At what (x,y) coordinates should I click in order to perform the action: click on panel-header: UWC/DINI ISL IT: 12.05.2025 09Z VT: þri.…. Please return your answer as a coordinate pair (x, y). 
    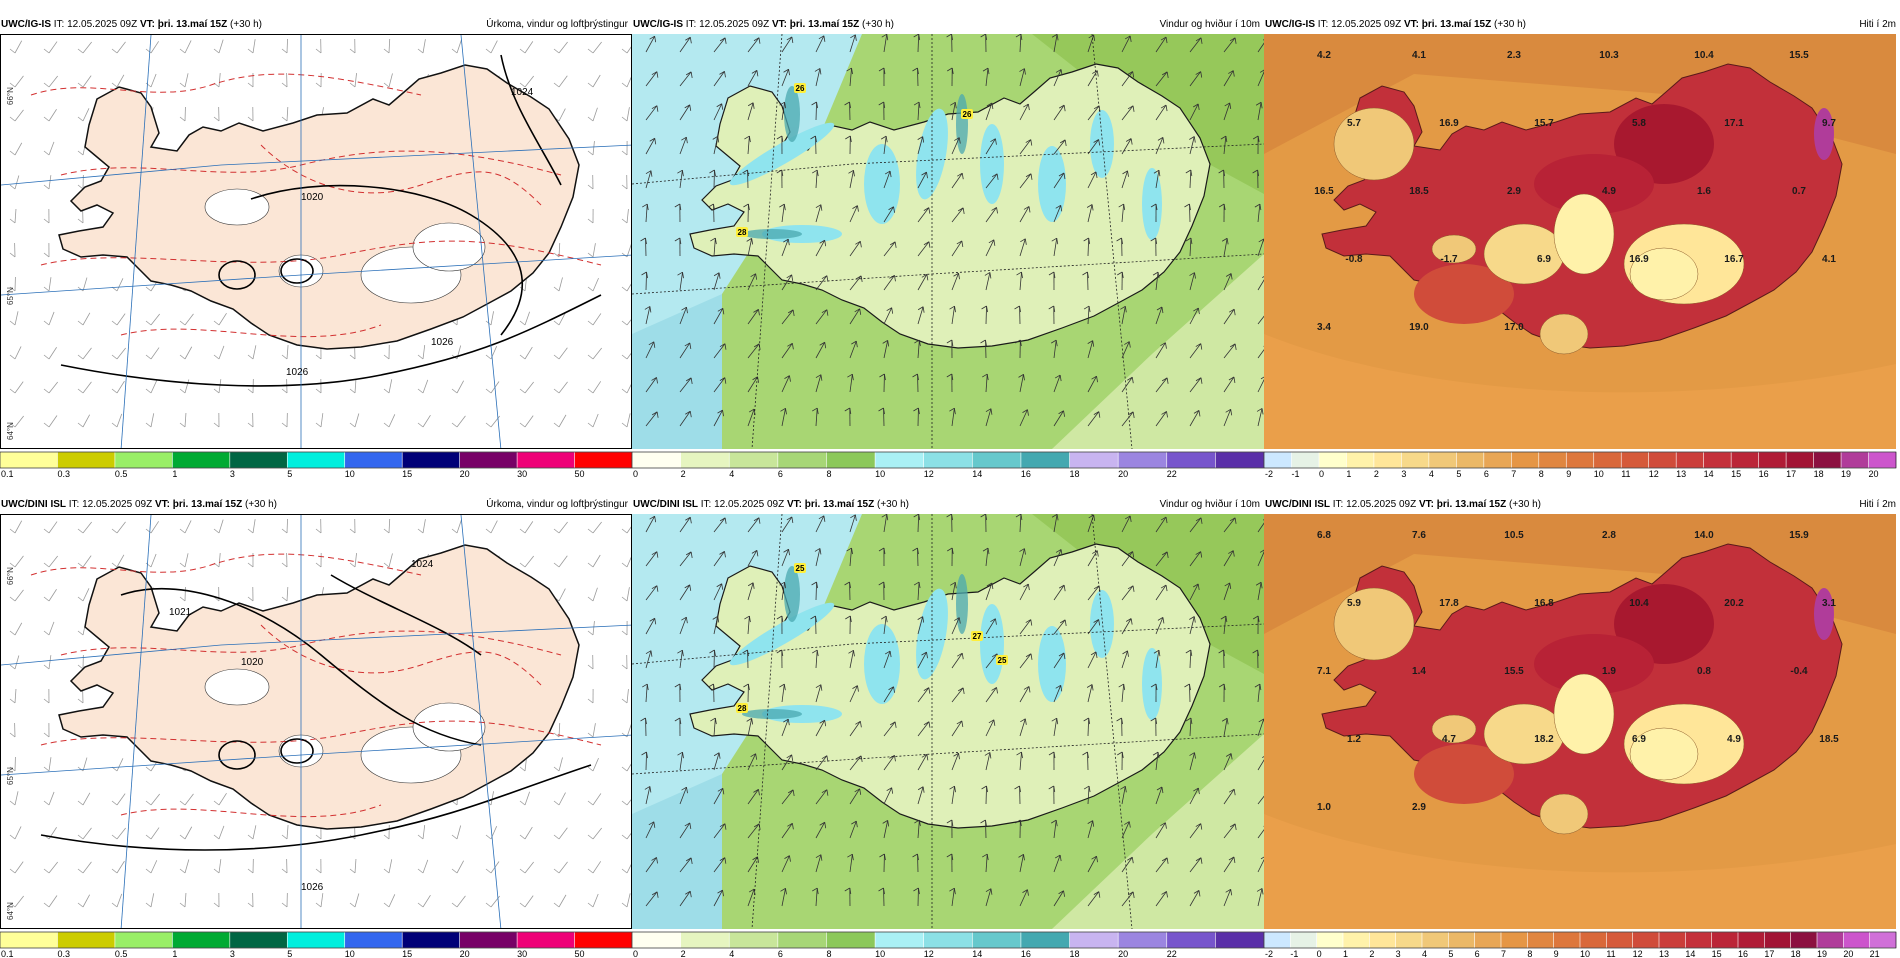
    Looking at the image, I should click on (316, 505).